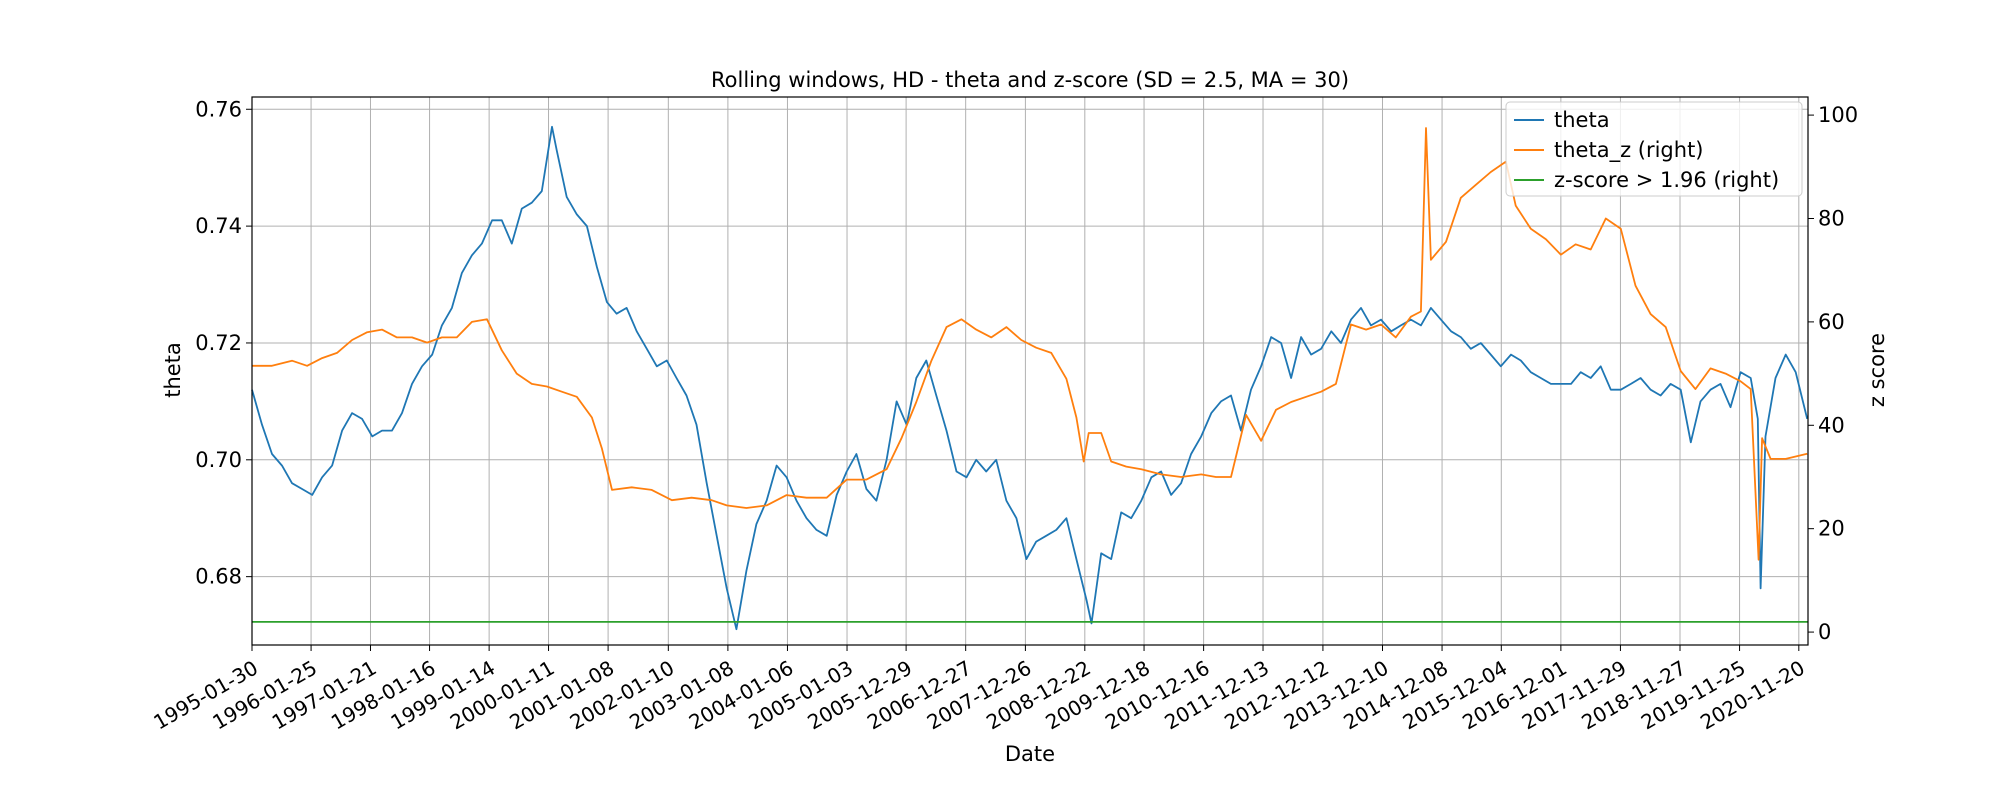  I want to click on y-tick-label: 0.72, so click(218, 343).